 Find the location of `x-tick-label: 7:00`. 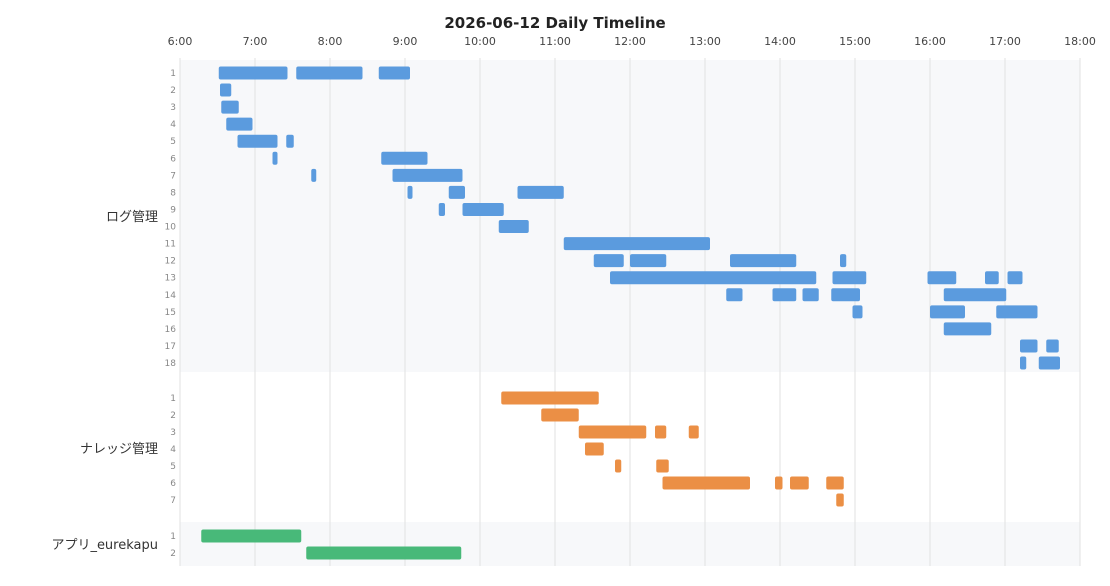

x-tick-label: 7:00 is located at coordinates (255, 41).